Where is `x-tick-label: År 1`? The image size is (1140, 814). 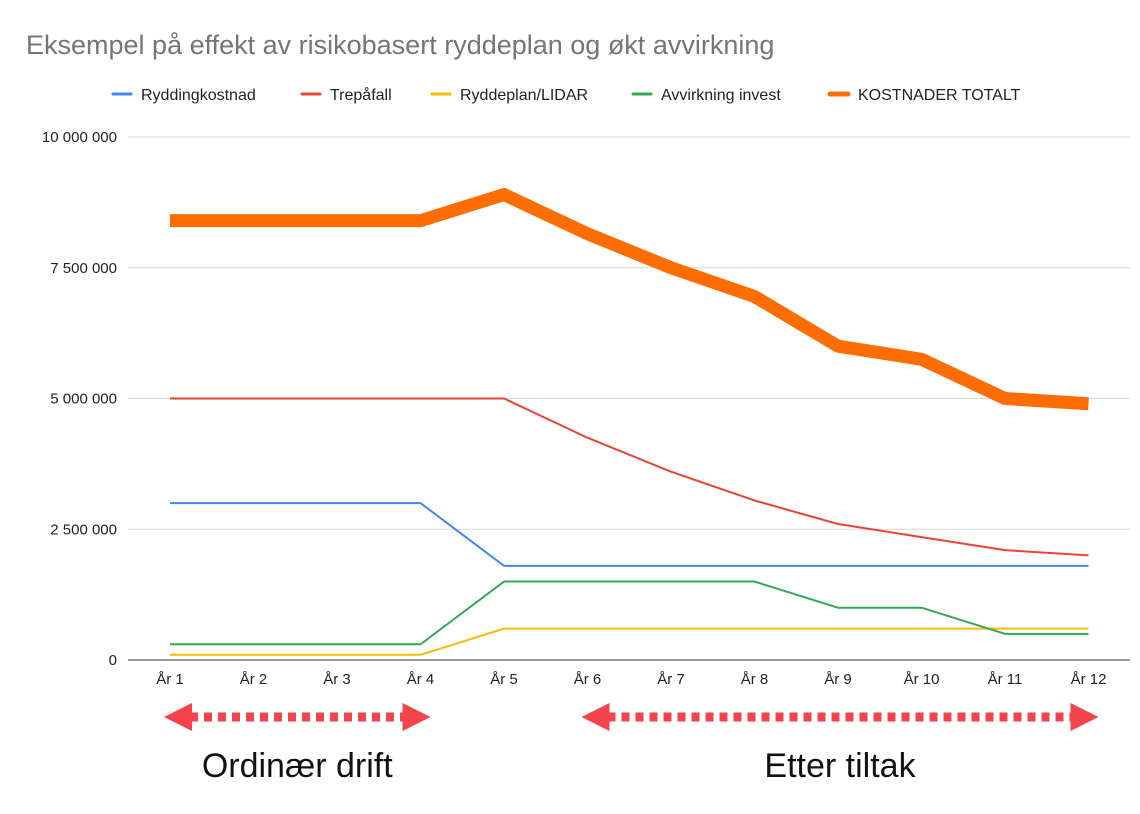 x-tick-label: År 1 is located at coordinates (170, 679).